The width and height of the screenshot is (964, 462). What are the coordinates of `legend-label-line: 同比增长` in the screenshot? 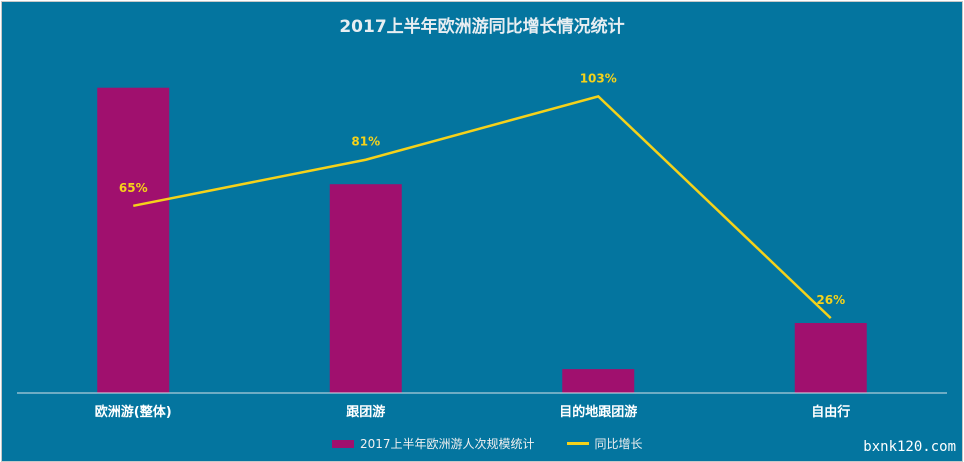 It's located at (618, 444).